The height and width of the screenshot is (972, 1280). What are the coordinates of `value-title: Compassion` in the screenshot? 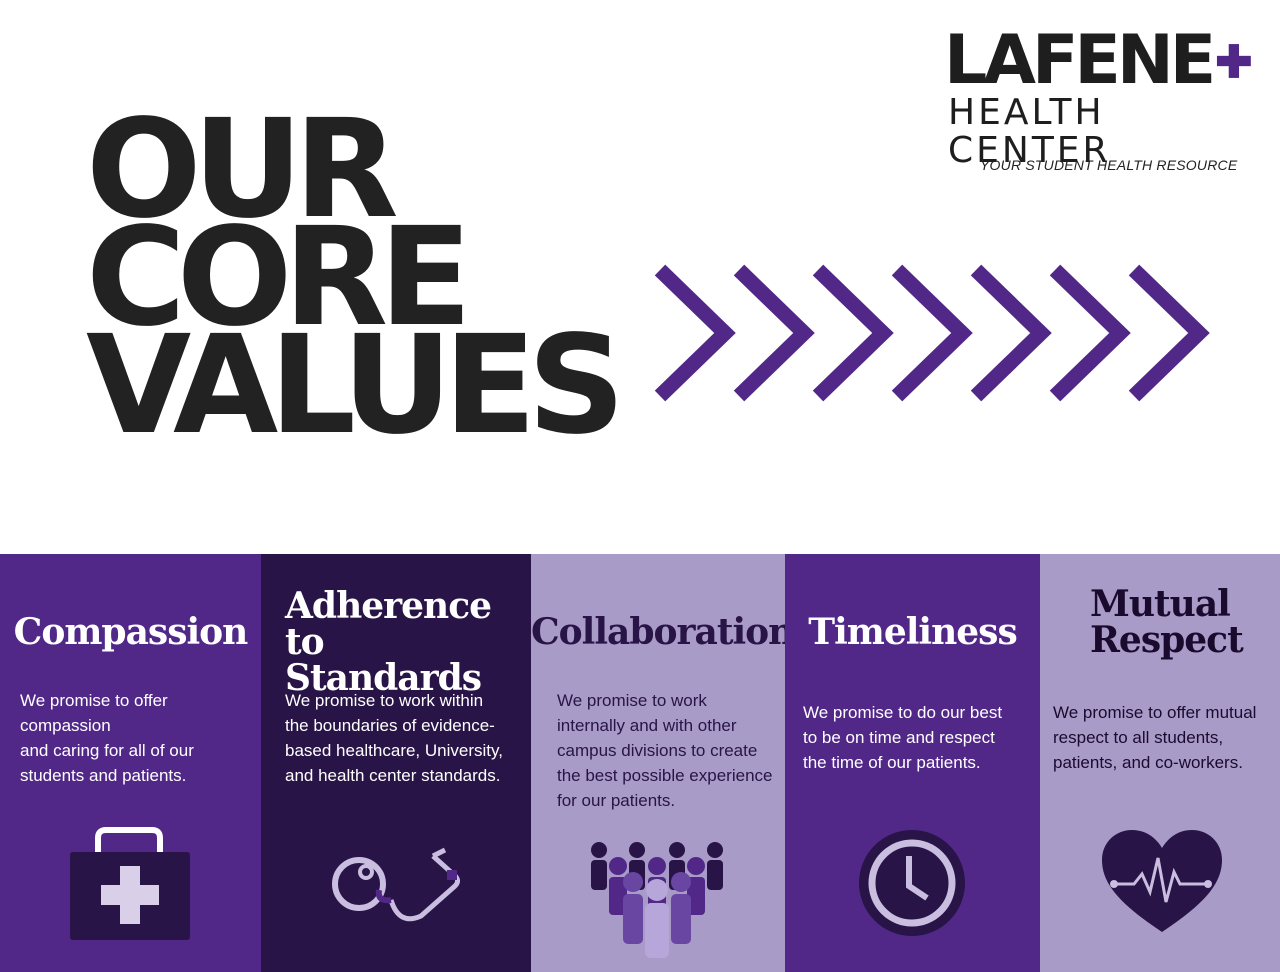 It's located at (131, 632).